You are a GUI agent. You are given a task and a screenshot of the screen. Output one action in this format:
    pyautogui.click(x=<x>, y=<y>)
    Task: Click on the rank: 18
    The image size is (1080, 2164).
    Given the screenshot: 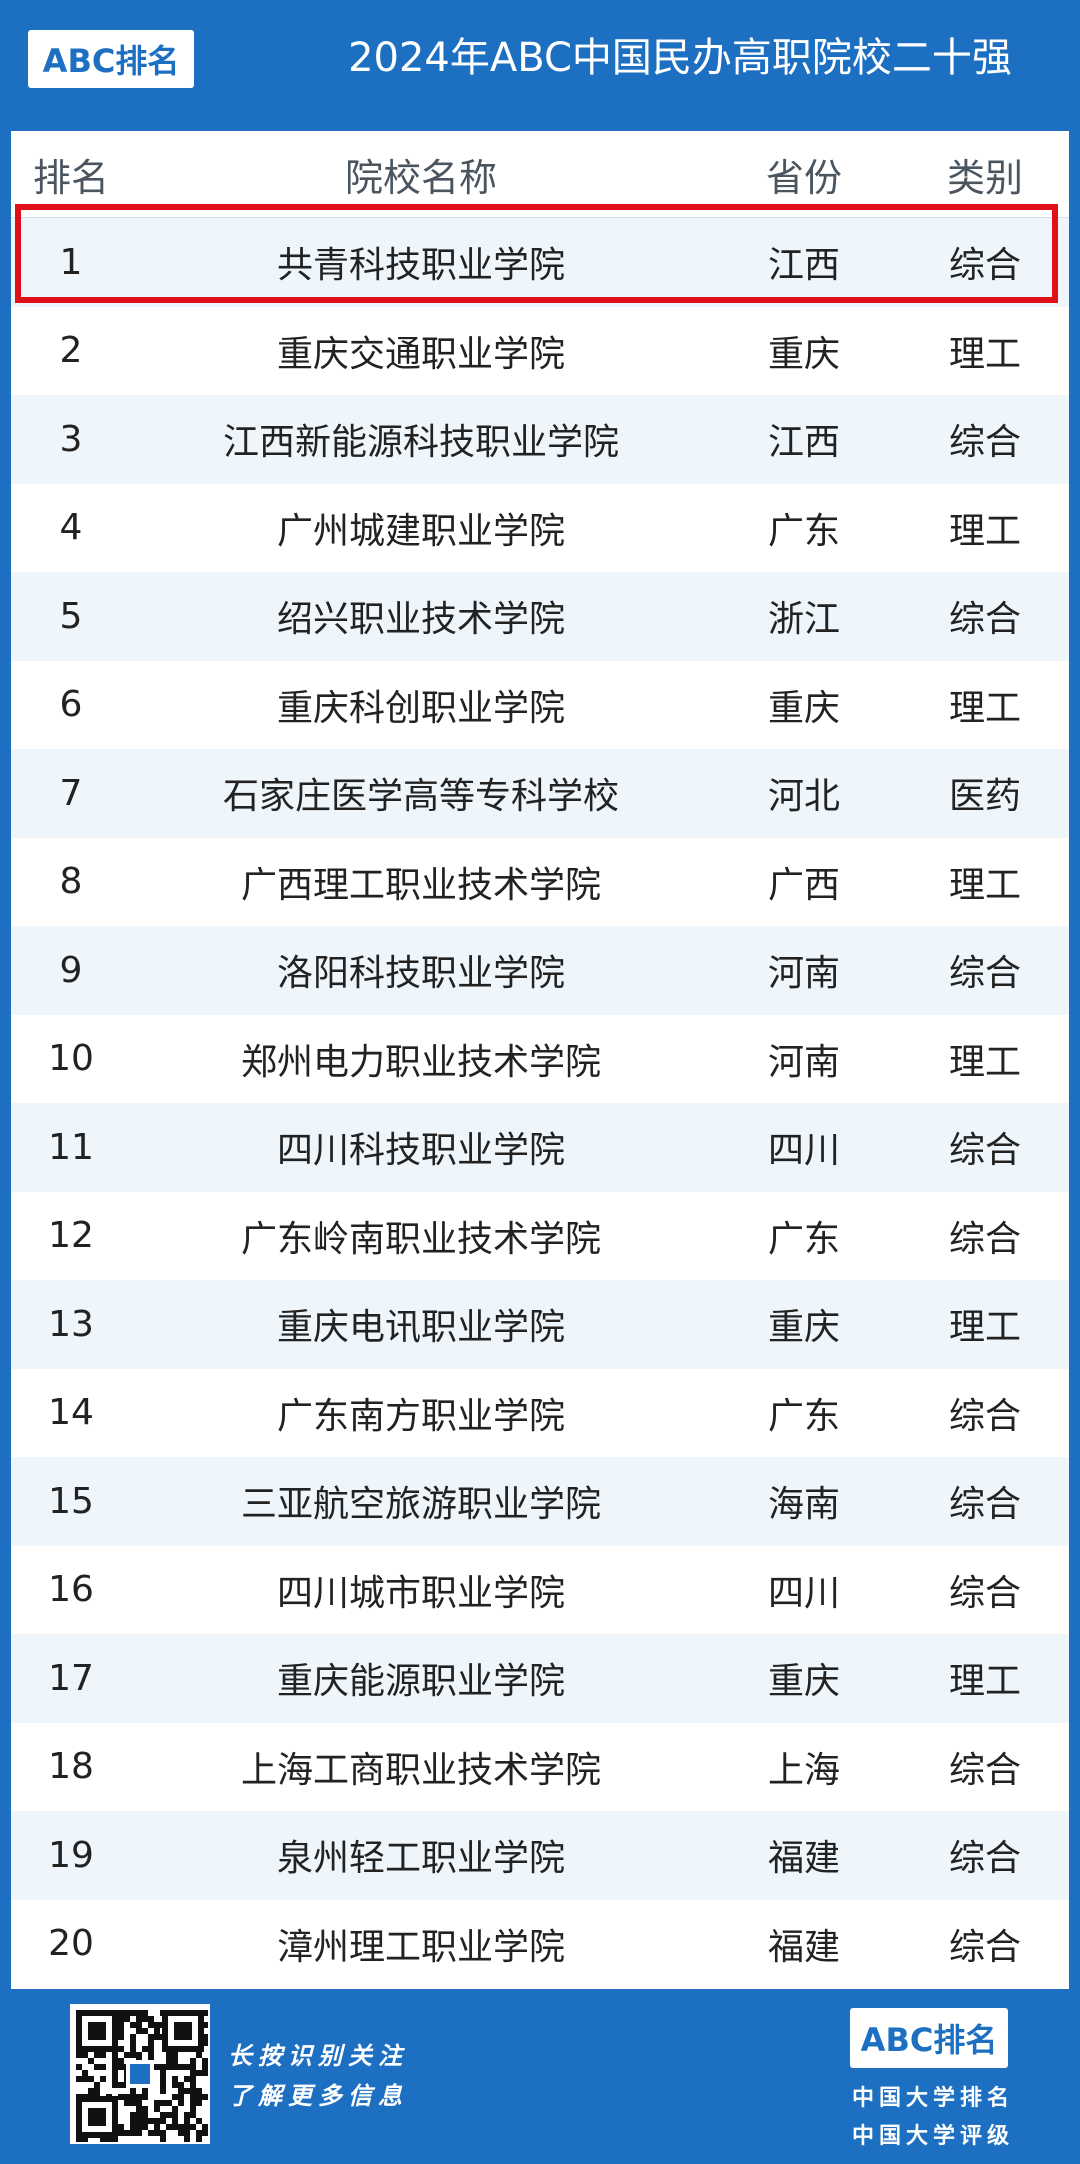 What is the action you would take?
    pyautogui.click(x=71, y=1767)
    